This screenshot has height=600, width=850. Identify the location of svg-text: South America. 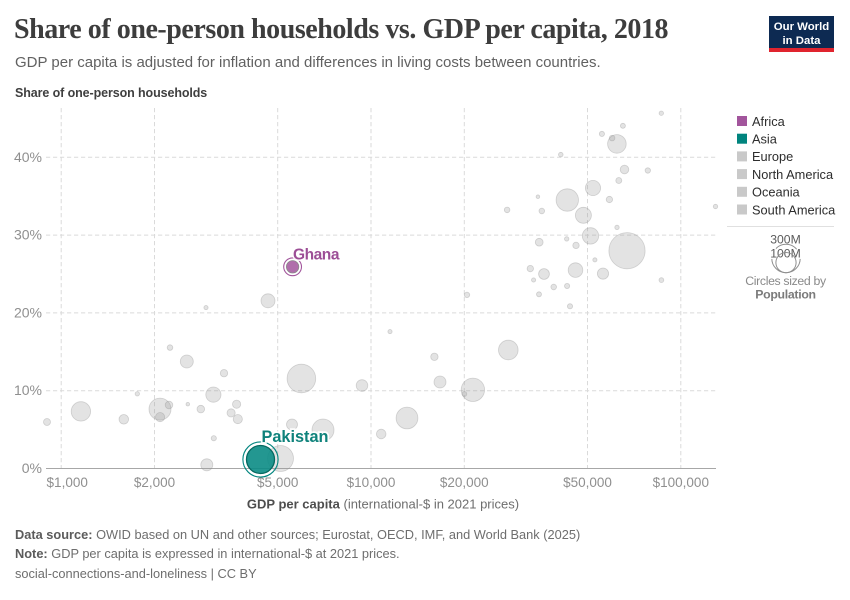
(794, 209).